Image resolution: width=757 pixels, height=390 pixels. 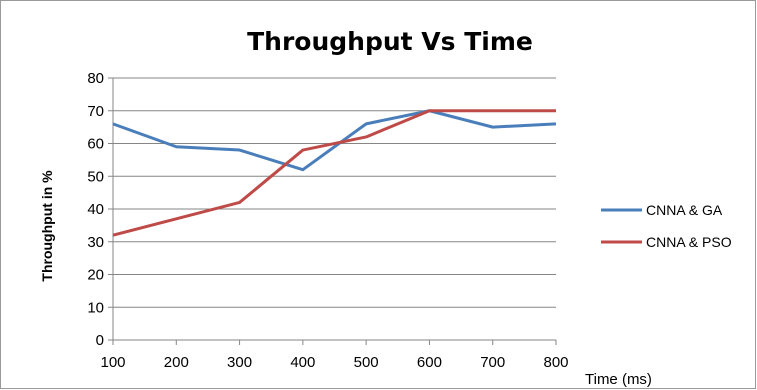 What do you see at coordinates (100, 340) in the screenshot?
I see `y-tick-label: 0` at bounding box center [100, 340].